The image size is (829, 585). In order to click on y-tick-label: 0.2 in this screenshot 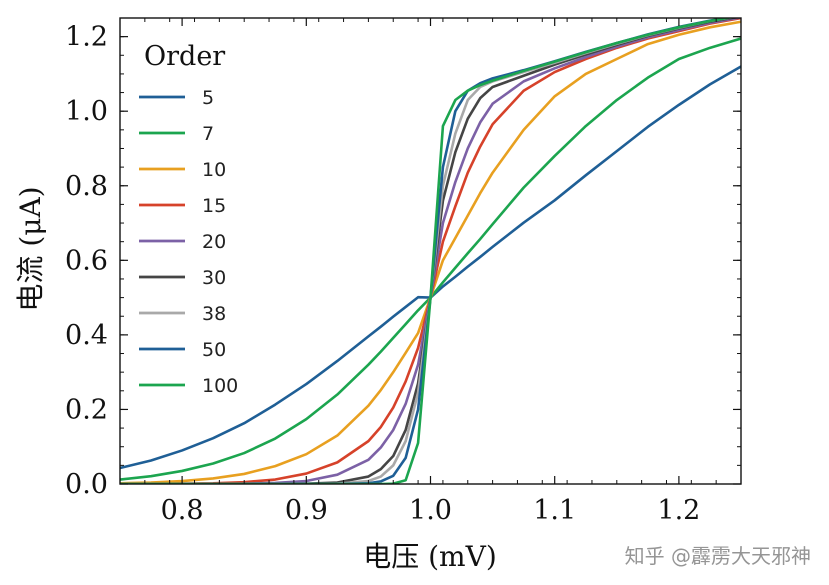, I will do `click(86, 409)`.